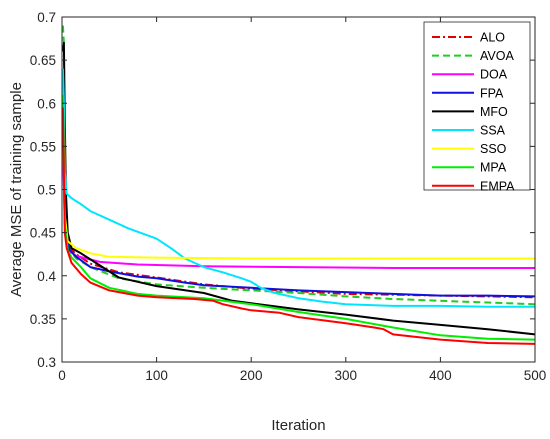 This screenshot has width=550, height=439. Describe the element at coordinates (493, 168) in the screenshot. I see `legend-label-mpa: MPA` at that location.